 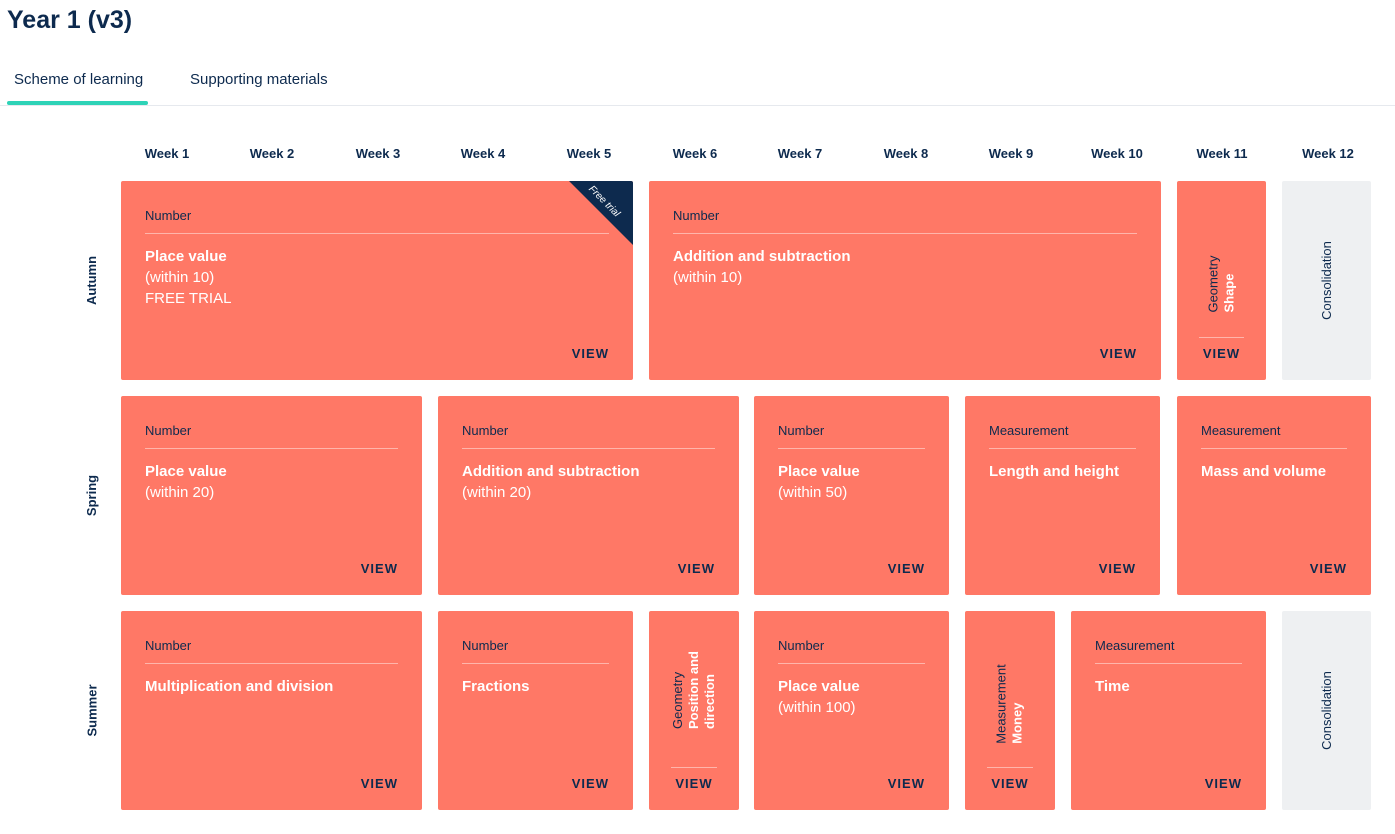 I want to click on tab-supporting-materials: Supporting materials, so click(x=259, y=79).